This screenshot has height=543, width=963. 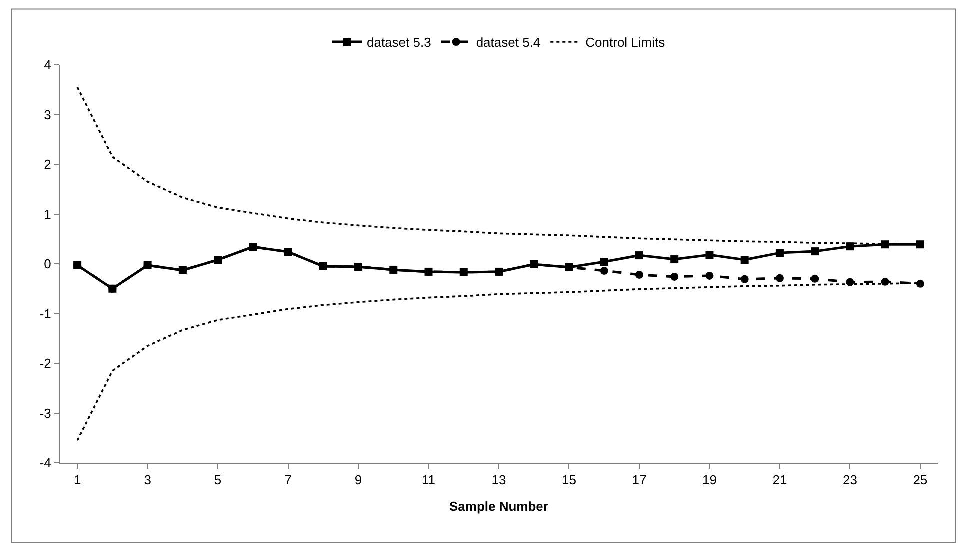 What do you see at coordinates (850, 480) in the screenshot?
I see `x-tick-label: 23` at bounding box center [850, 480].